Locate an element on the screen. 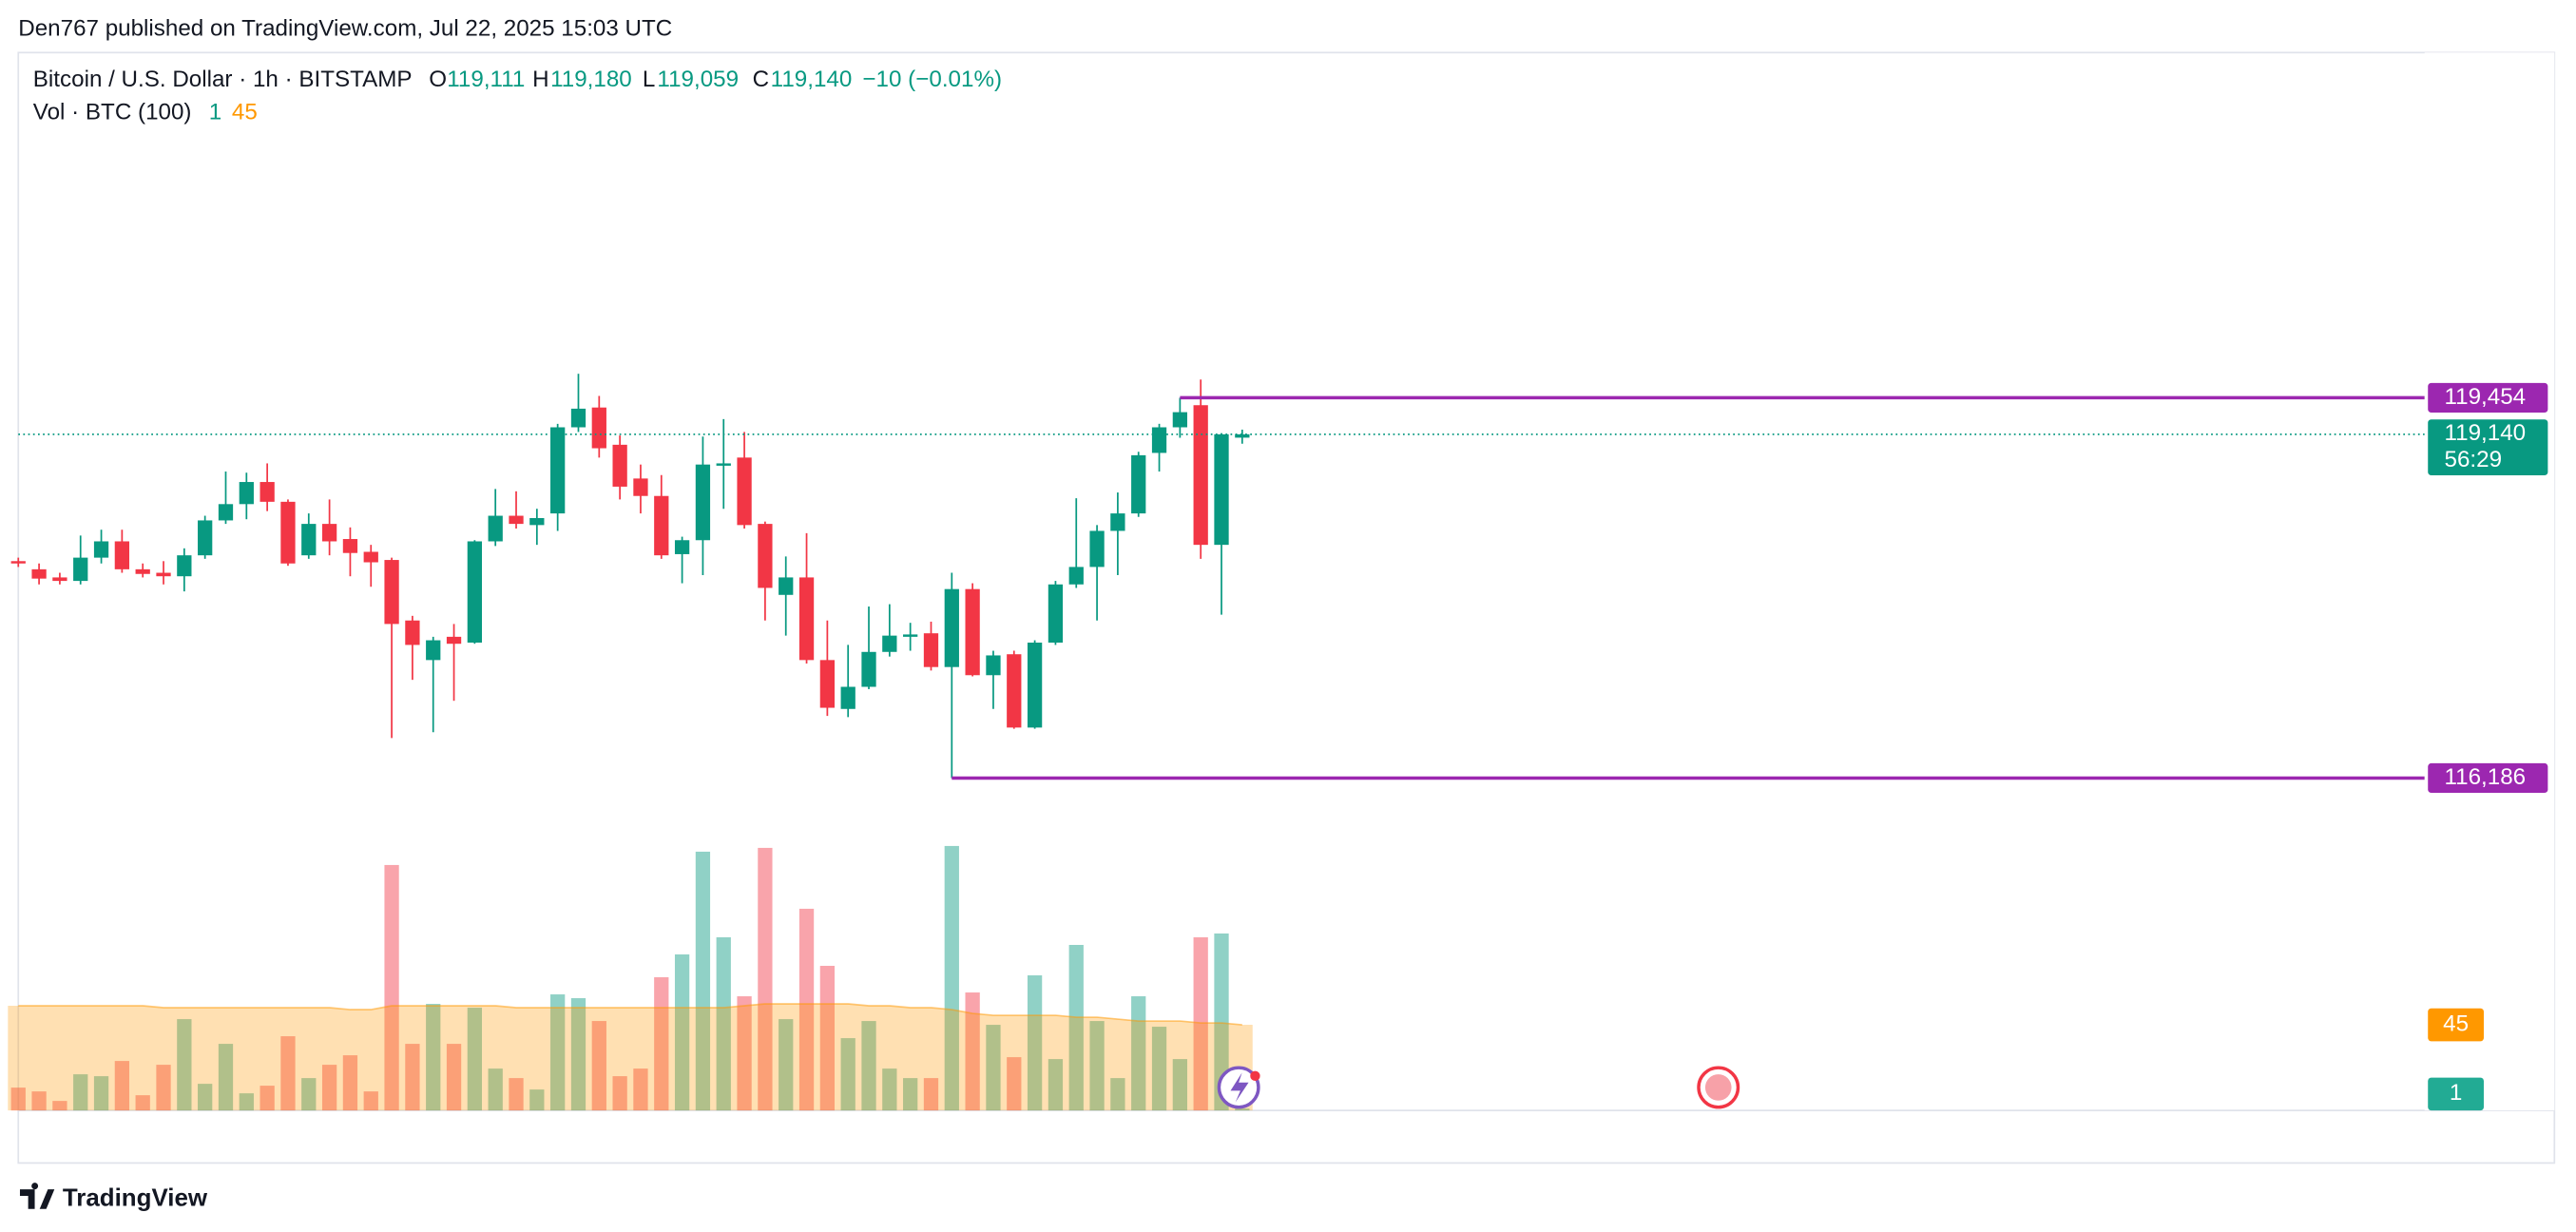 The height and width of the screenshot is (1232, 2576). last-price-label-bg is located at coordinates (2488, 447).